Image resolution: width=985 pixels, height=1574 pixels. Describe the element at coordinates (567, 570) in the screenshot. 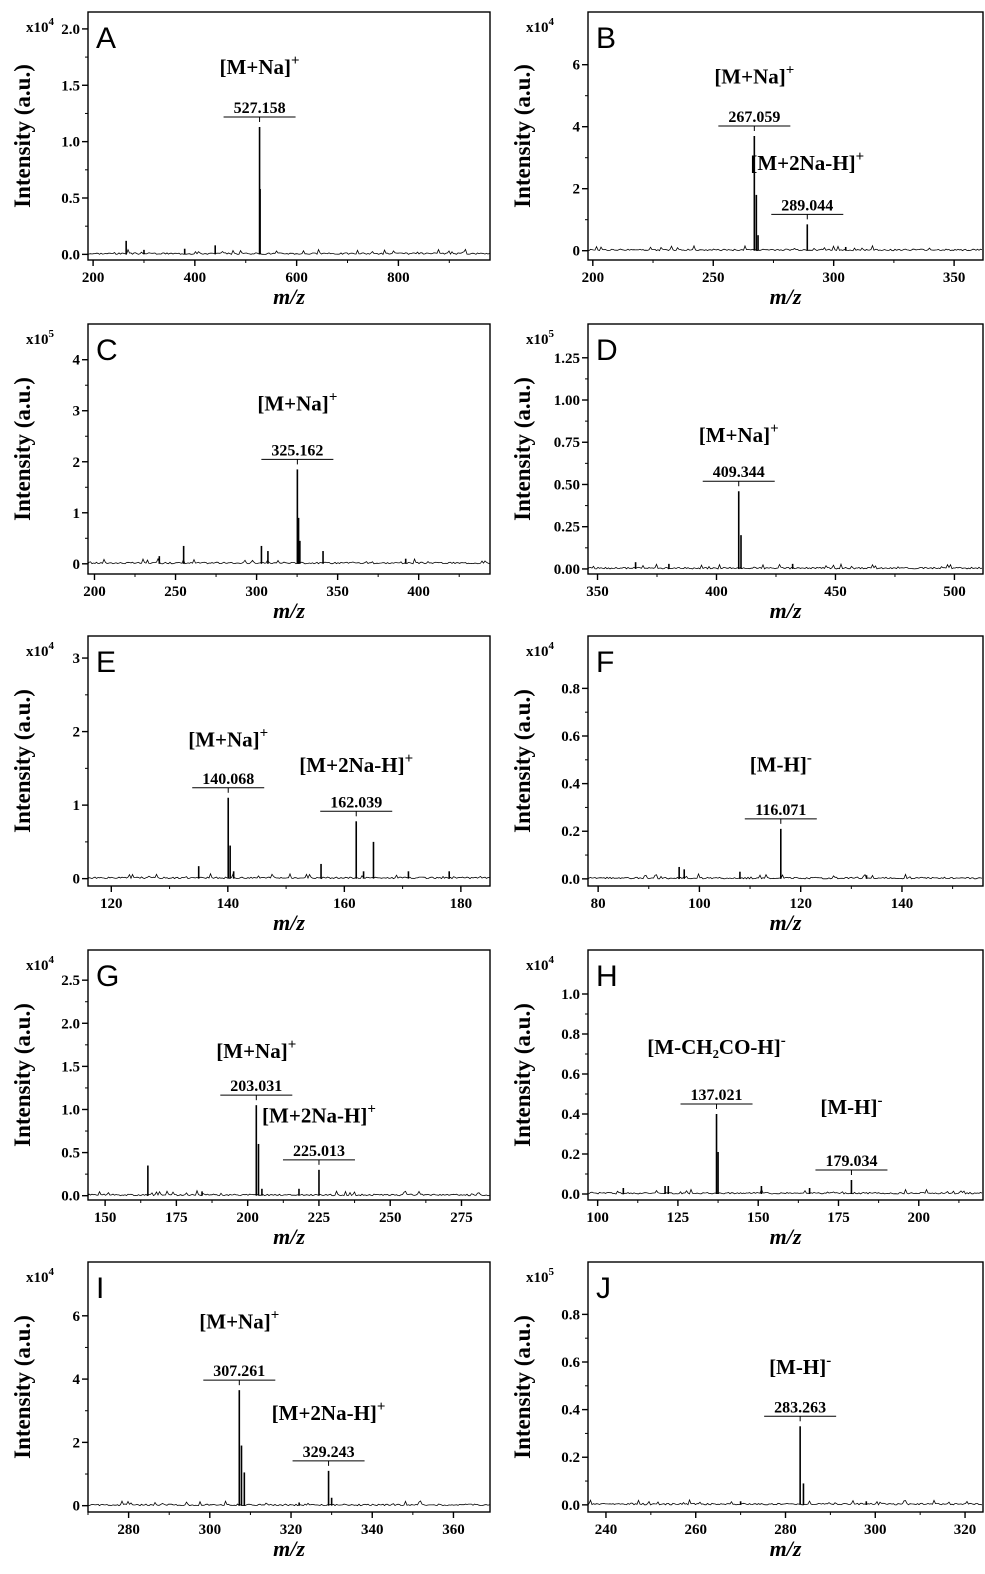

I see `y-tick-label: 0.00` at that location.